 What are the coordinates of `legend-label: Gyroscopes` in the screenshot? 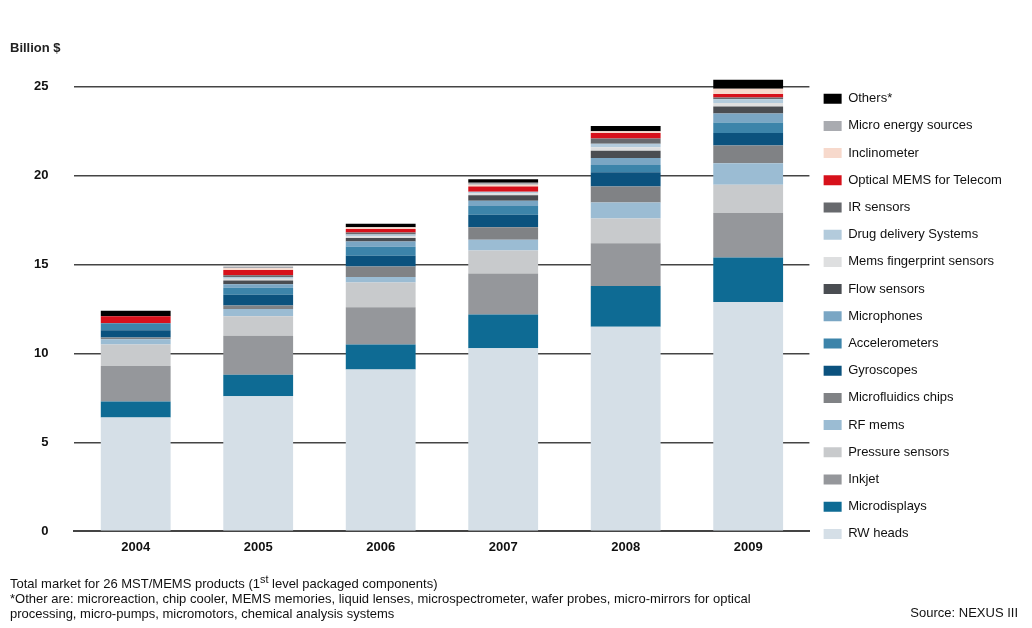 It's located at (883, 370).